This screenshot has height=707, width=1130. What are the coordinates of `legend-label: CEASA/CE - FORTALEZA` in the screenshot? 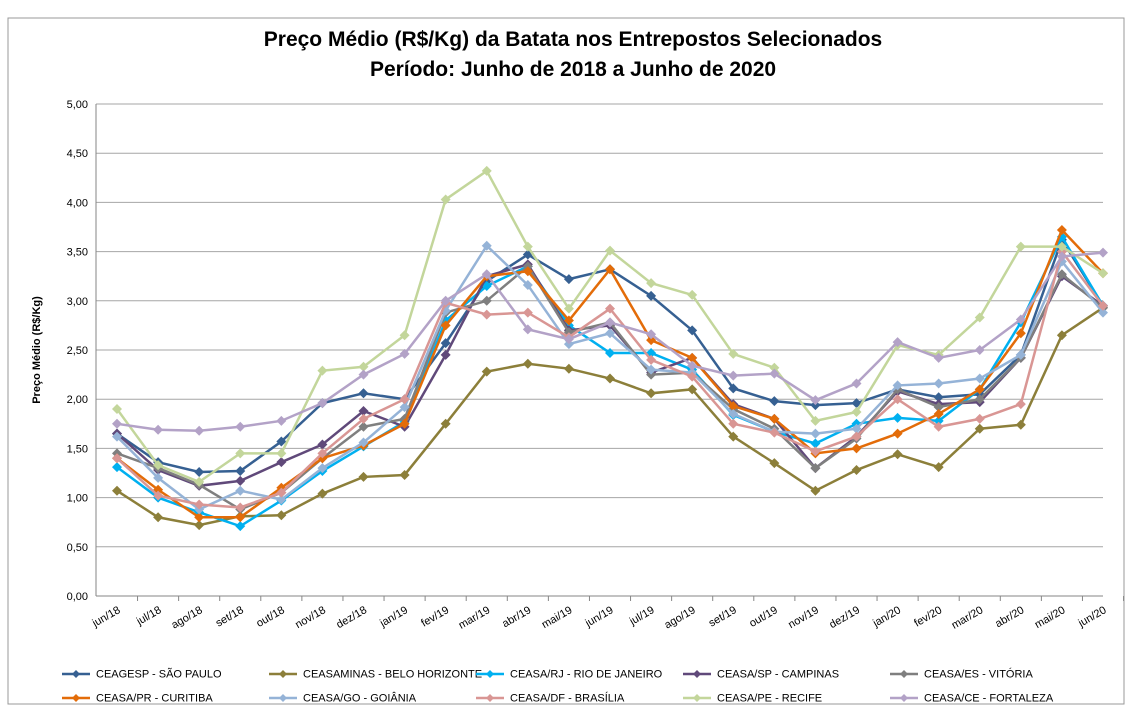 It's located at (989, 699).